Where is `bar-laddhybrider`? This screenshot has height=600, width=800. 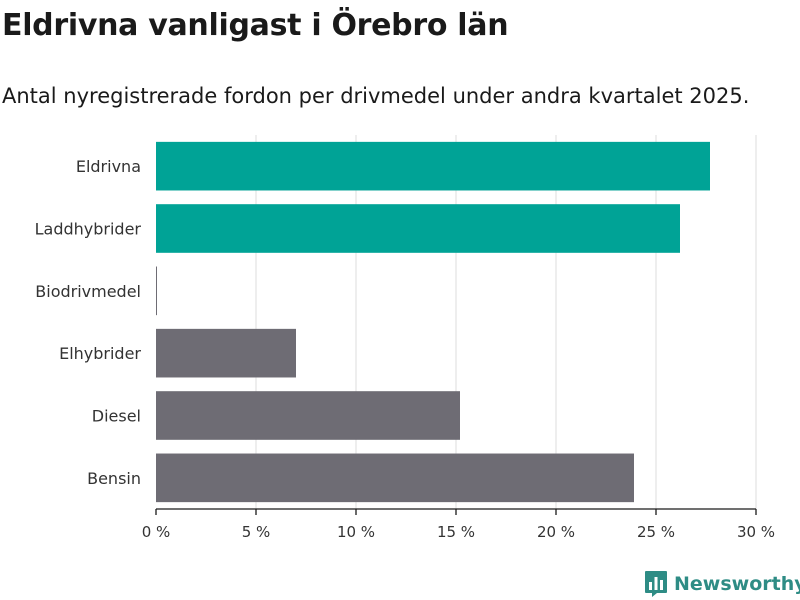 bar-laddhybrider is located at coordinates (418, 228).